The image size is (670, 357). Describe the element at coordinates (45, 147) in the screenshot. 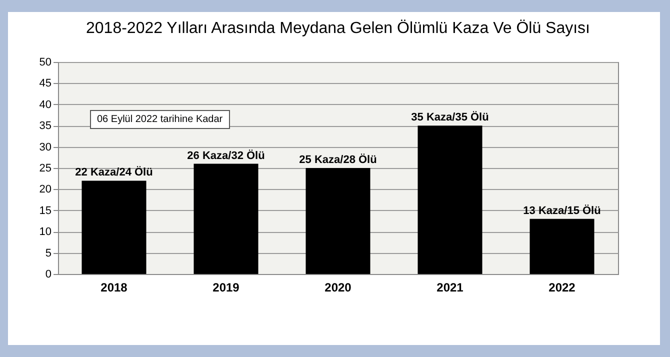

I see `y-tick-label: 30` at that location.